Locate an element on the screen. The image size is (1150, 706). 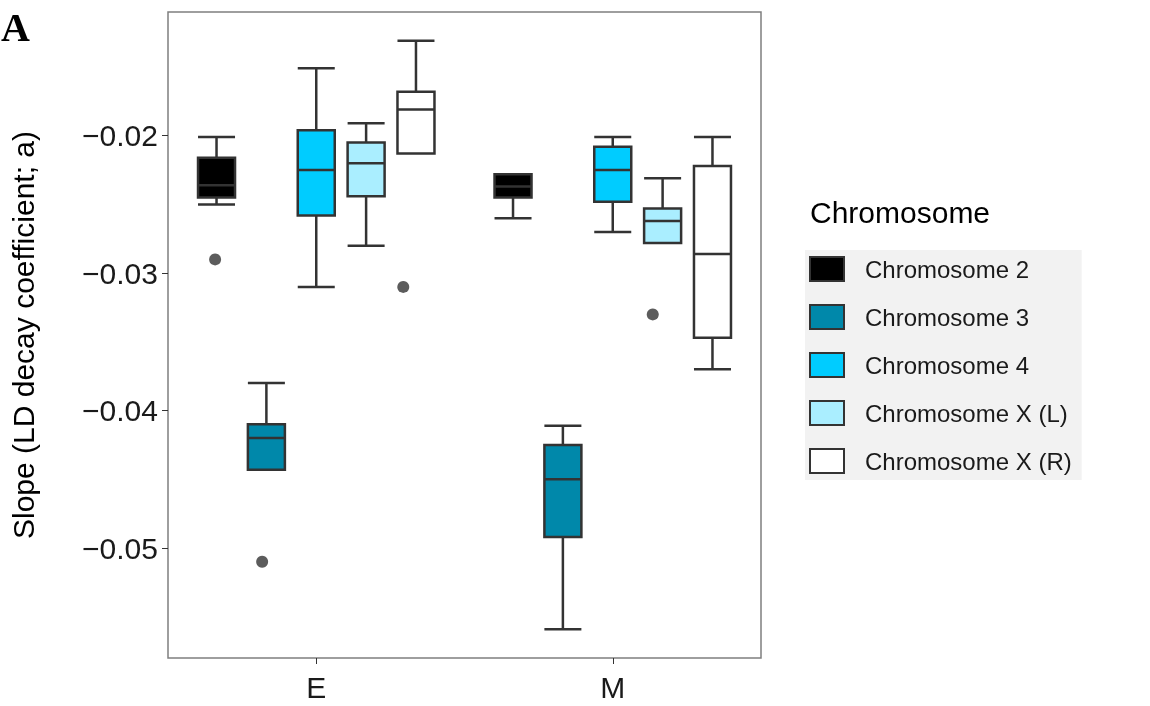
legend-label: Chromosome 2 is located at coordinates (947, 269).